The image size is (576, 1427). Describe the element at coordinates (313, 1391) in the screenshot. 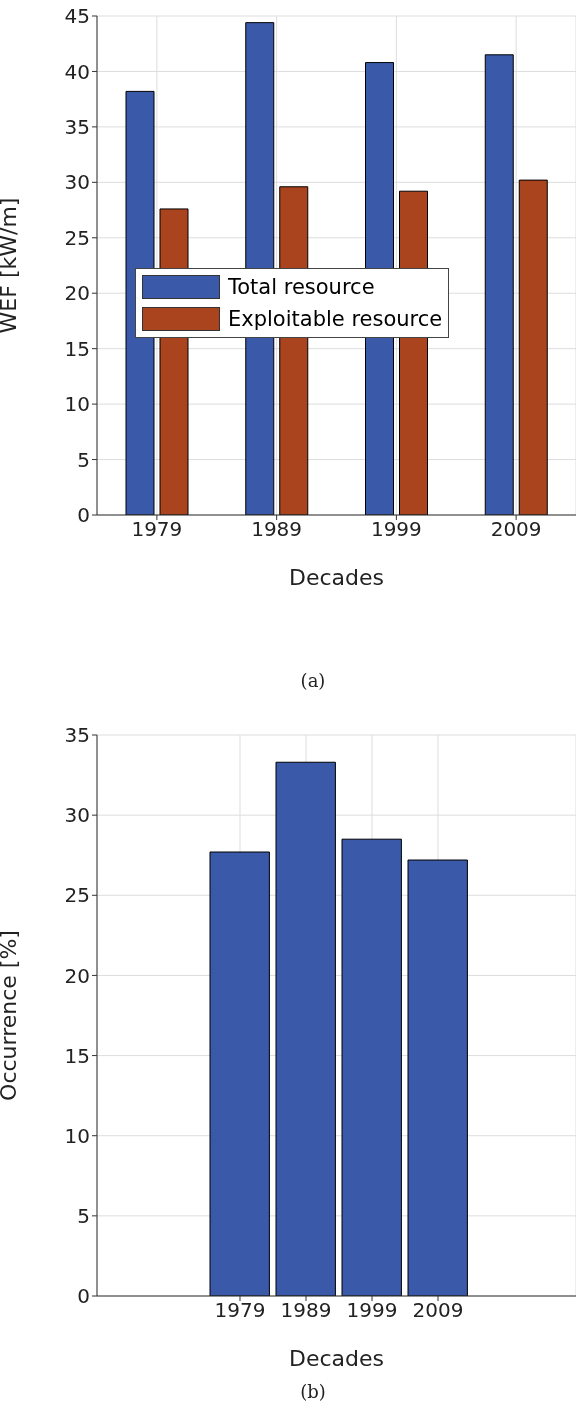

I see `text: (b)` at that location.